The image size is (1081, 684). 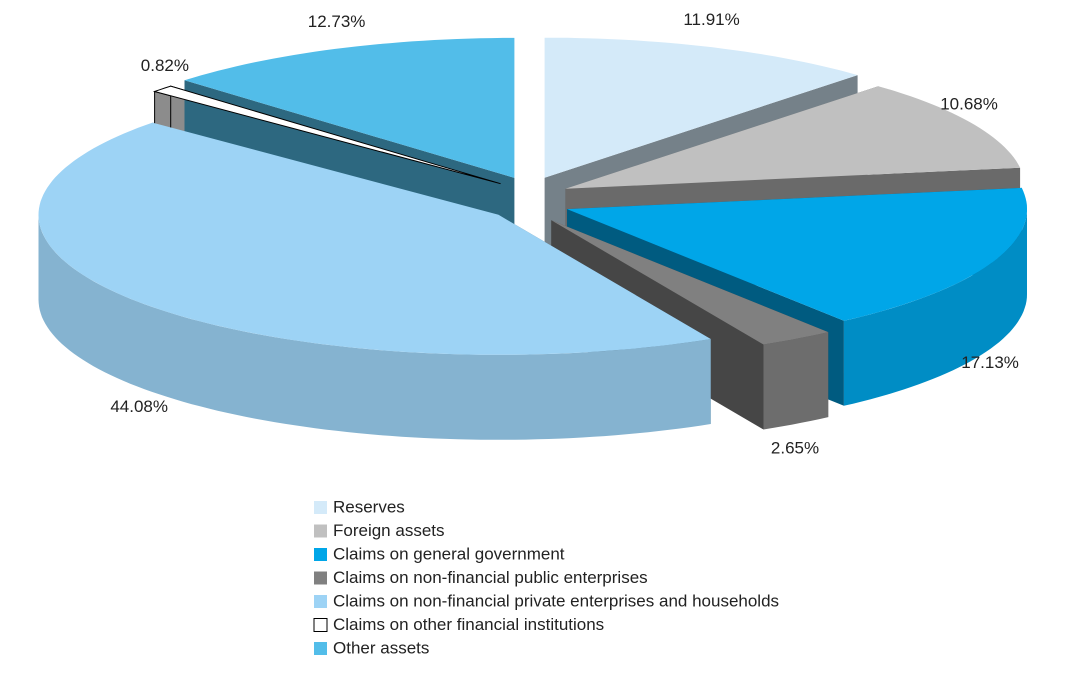 What do you see at coordinates (165, 65) in the screenshot?
I see `data-label: 0.82%` at bounding box center [165, 65].